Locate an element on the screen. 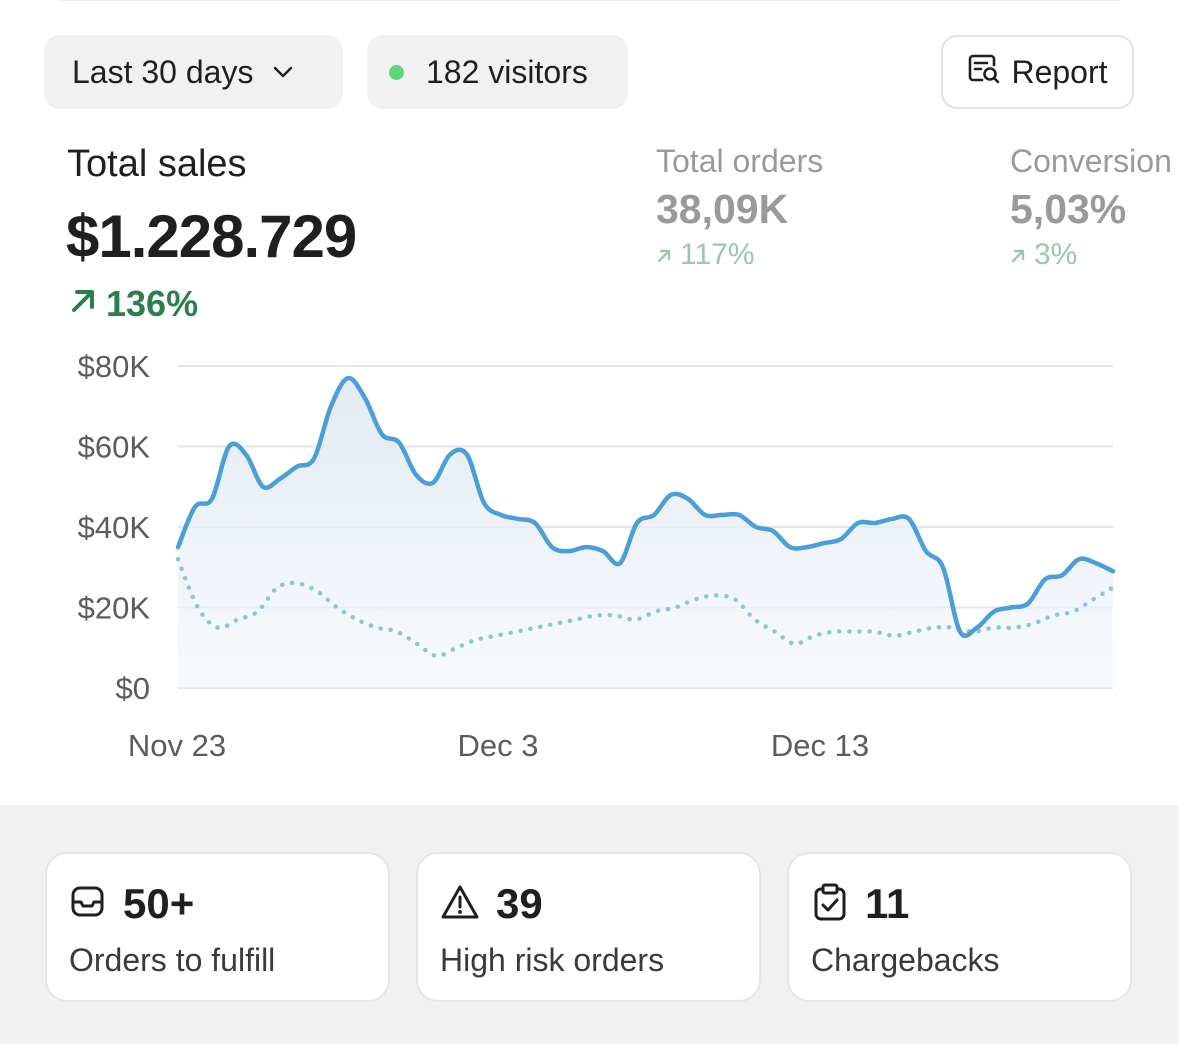 The width and height of the screenshot is (1179, 1044). date-range-dropdown: Last 30 days is located at coordinates (193, 72).